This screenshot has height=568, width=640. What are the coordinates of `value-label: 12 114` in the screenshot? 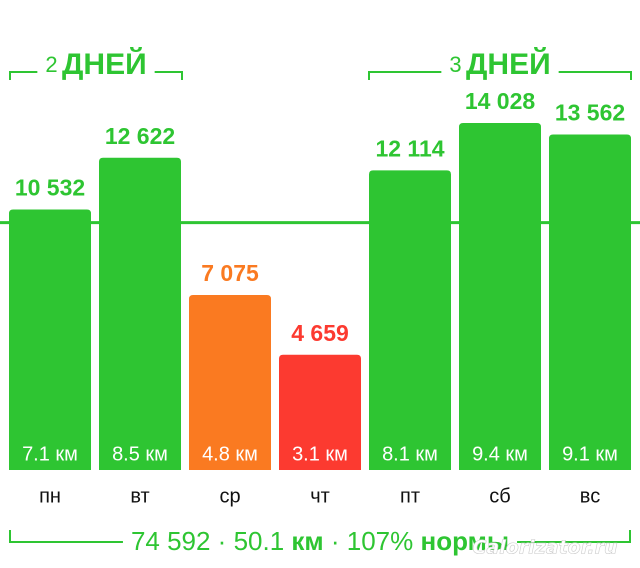 It's located at (409, 148).